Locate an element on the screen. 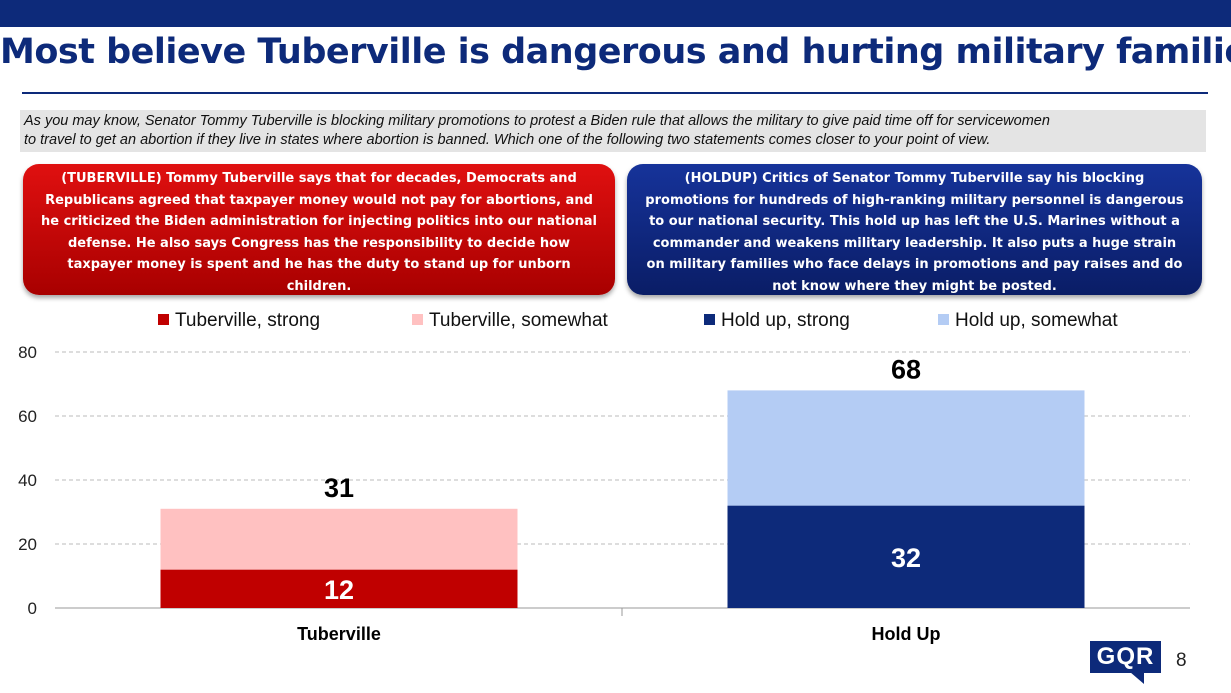 The width and height of the screenshot is (1231, 693). strong-value-label: 32 is located at coordinates (906, 558).